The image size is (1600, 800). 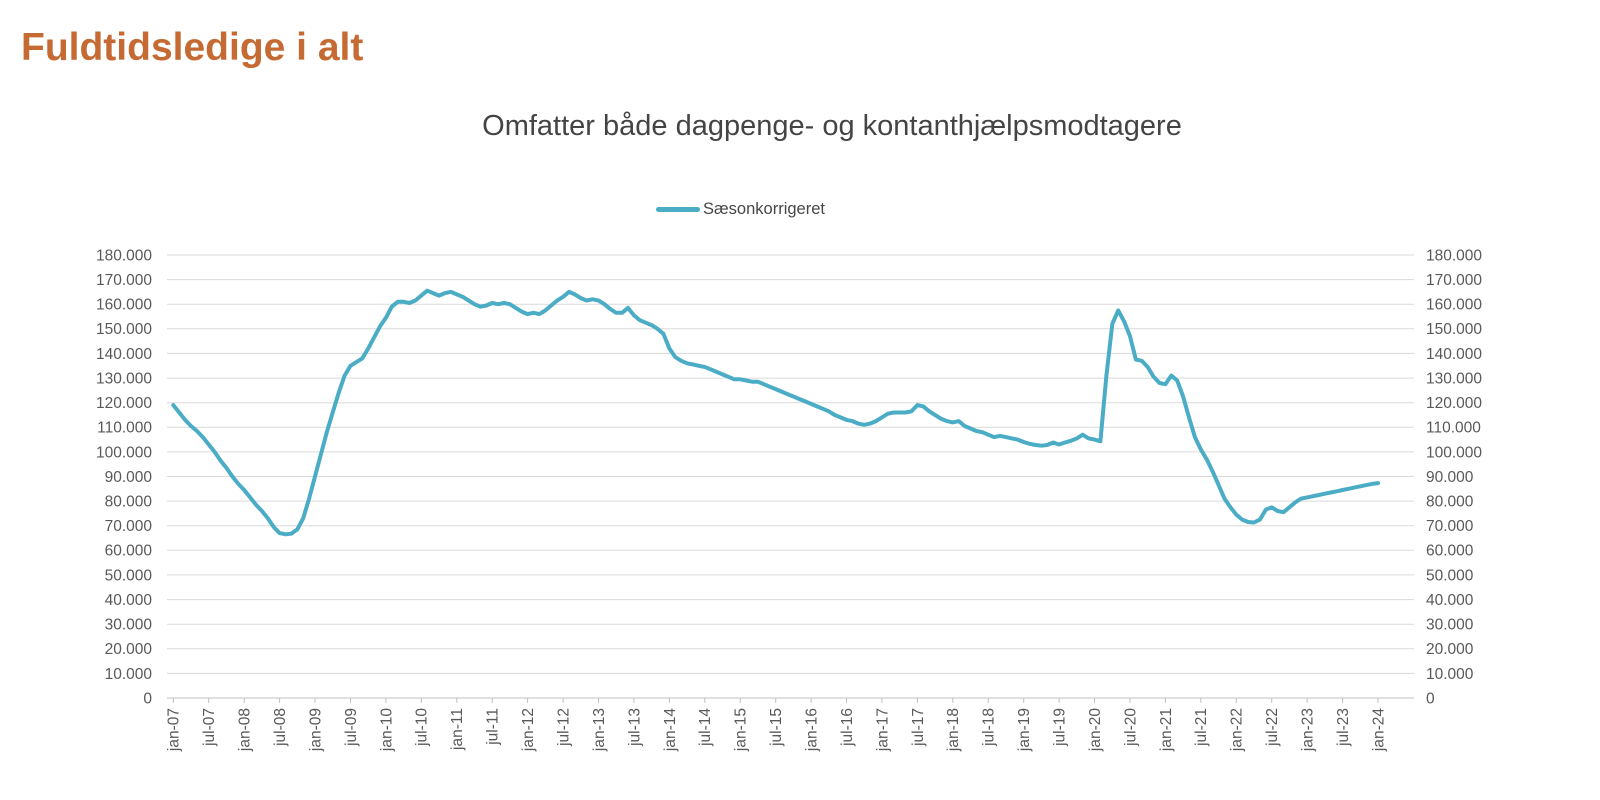 I want to click on y-tick-label-right: 40.000, so click(x=1450, y=600).